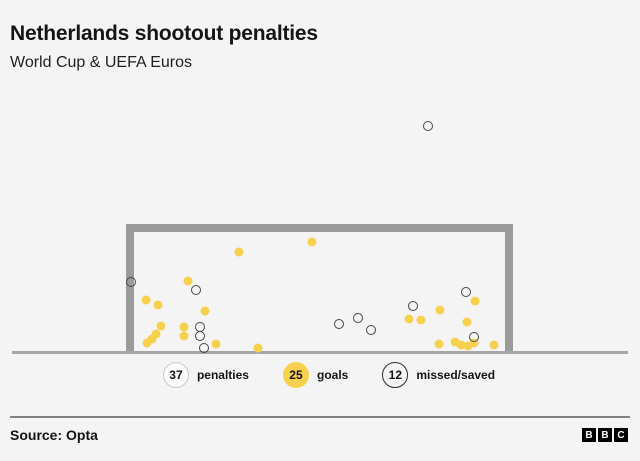 The width and height of the screenshot is (640, 461). I want to click on bbc-logo-block-c: C, so click(621, 435).